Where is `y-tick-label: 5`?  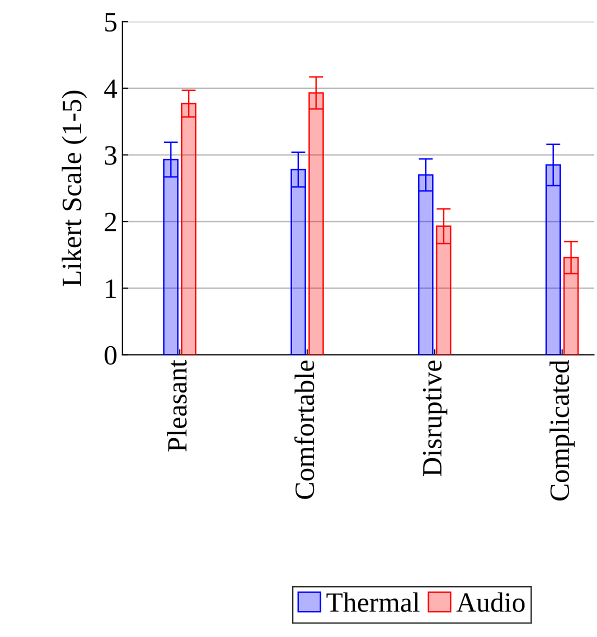
y-tick-label: 5 is located at coordinates (110, 22).